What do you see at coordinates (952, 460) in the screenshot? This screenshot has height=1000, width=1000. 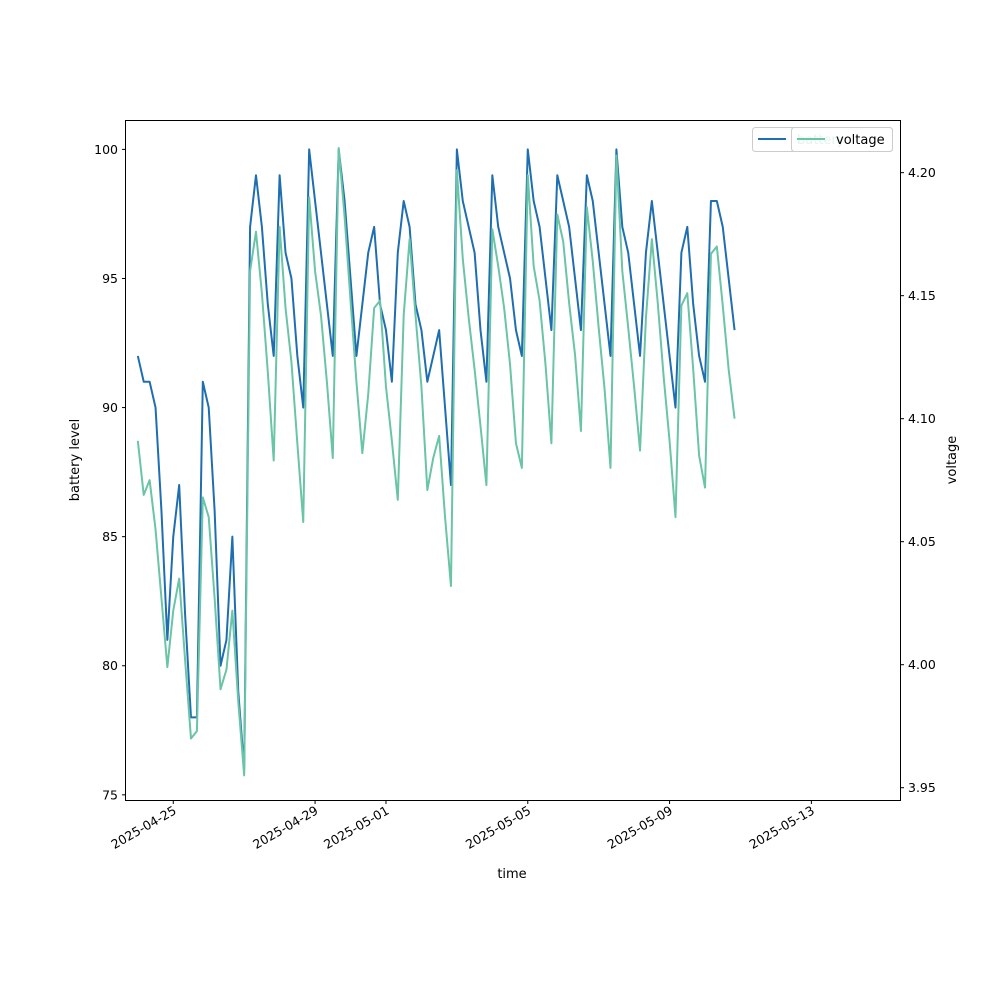 I see `y-axis-right-label: voltage` at bounding box center [952, 460].